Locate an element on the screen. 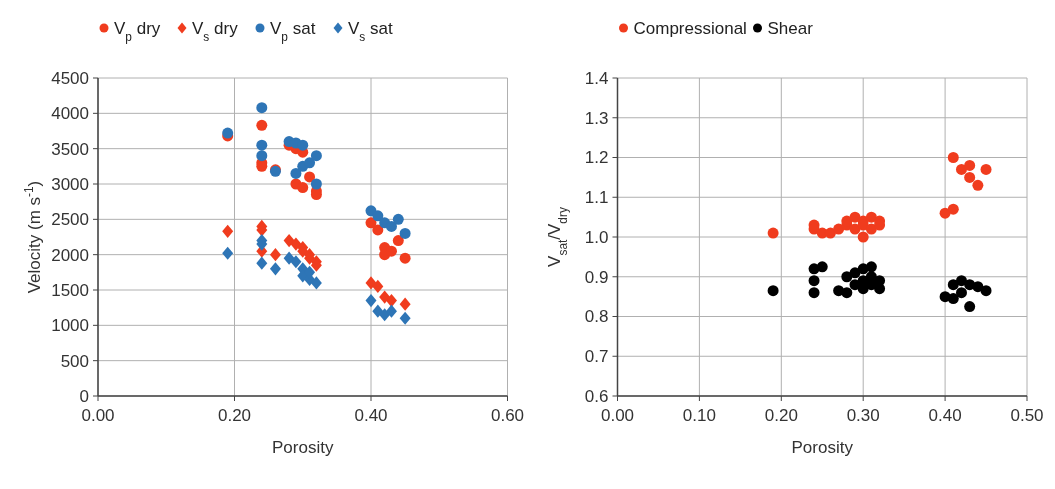  y-tick-label: 1000 is located at coordinates (70, 326).